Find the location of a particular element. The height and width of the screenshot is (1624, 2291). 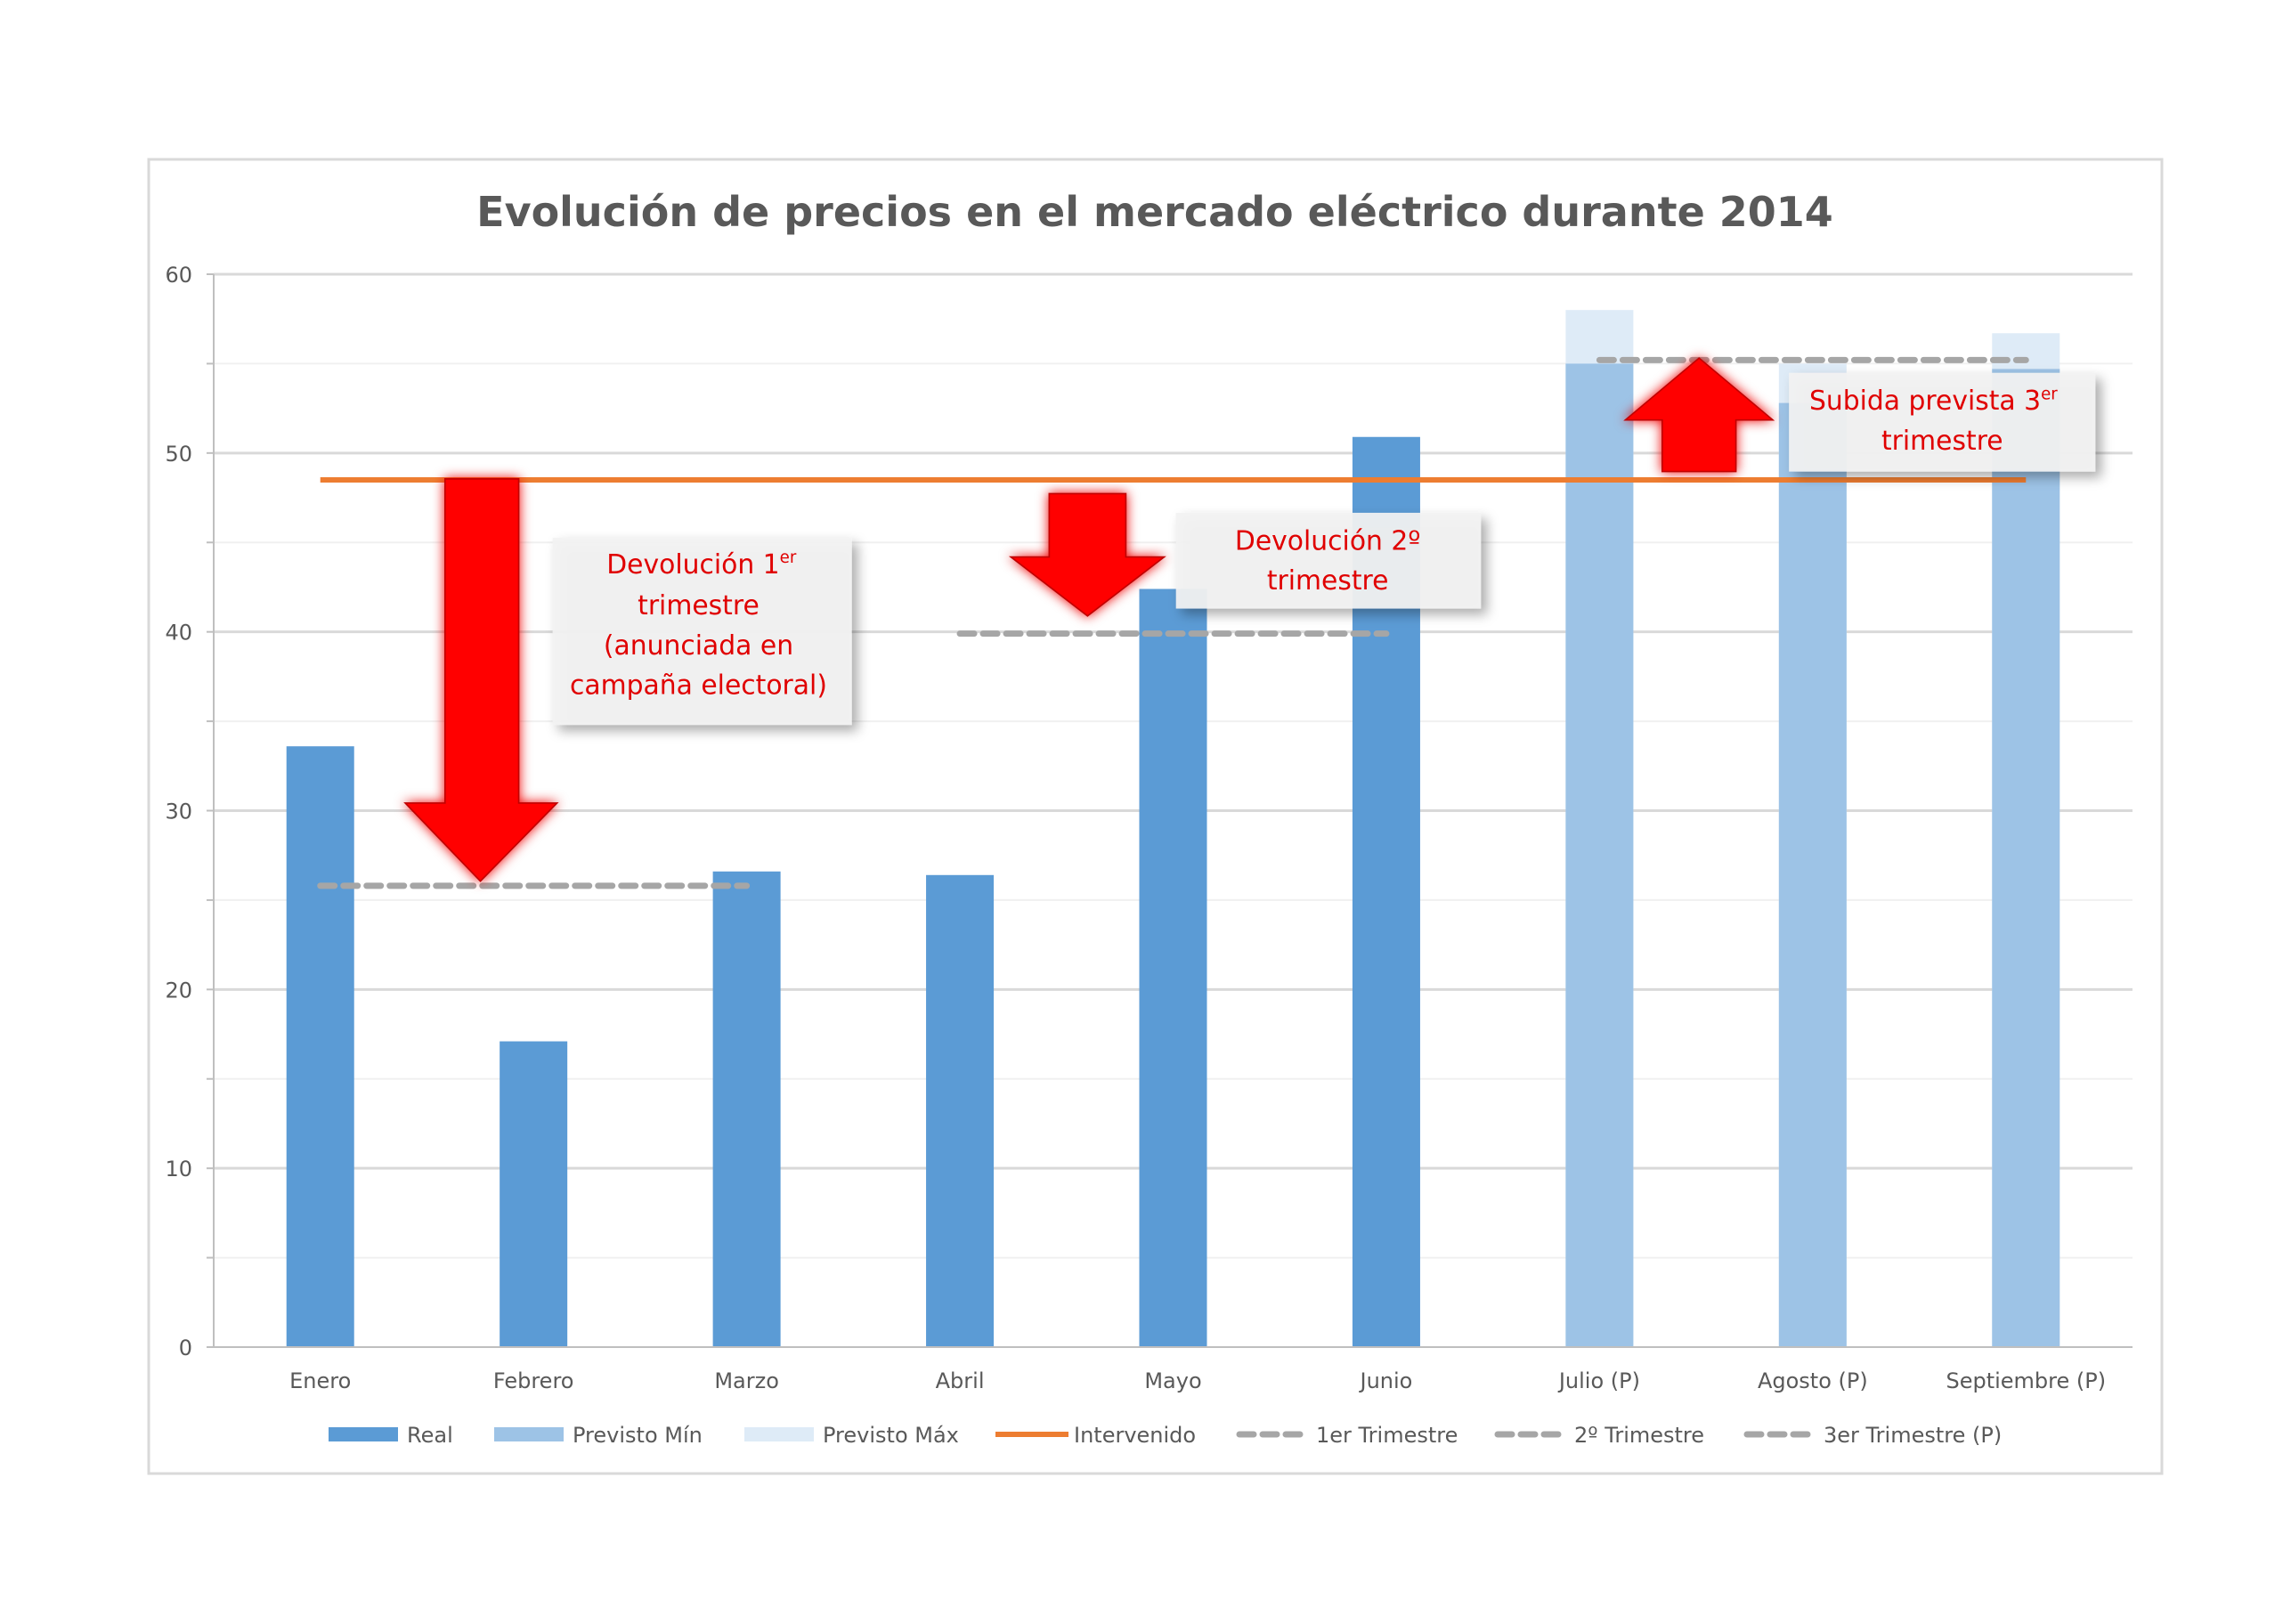

legend-label: Previsto Máx is located at coordinates (891, 1435).